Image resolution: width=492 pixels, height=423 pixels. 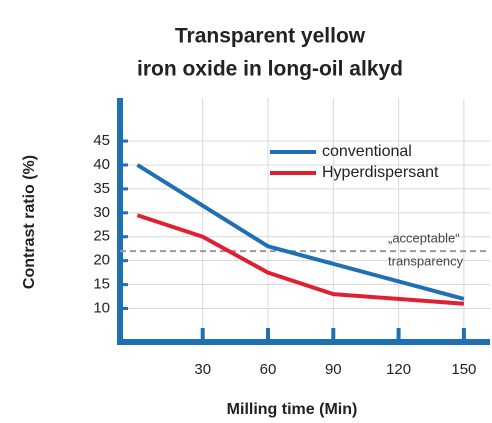 What do you see at coordinates (268, 369) in the screenshot?
I see `x-tick-label: 60` at bounding box center [268, 369].